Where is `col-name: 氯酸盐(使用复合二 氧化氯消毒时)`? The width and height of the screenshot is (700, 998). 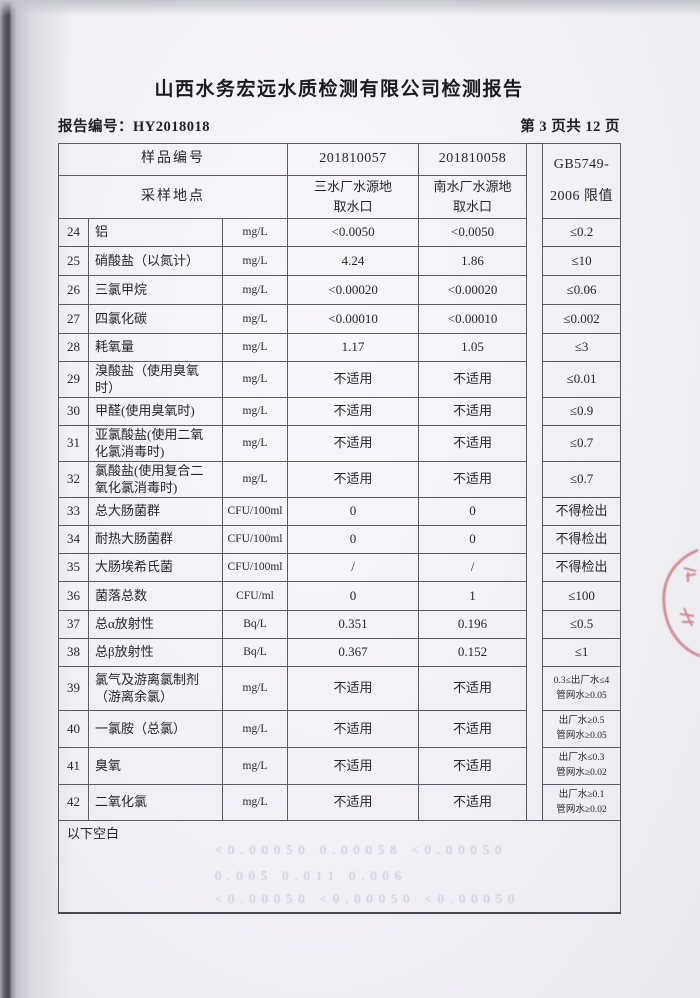 col-name: 氯酸盐(使用复合二 氧化氯消毒时) is located at coordinates (155, 479).